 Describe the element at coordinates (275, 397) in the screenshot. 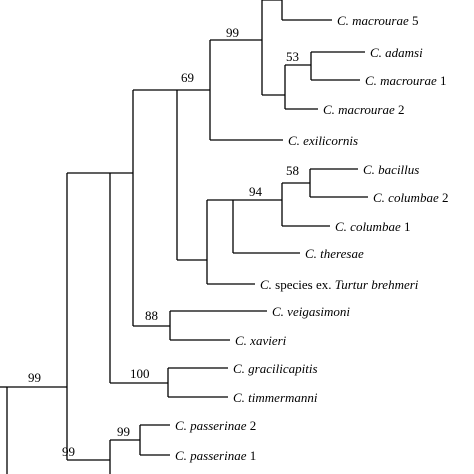

I see `taxon-label: C. timmermanni` at that location.